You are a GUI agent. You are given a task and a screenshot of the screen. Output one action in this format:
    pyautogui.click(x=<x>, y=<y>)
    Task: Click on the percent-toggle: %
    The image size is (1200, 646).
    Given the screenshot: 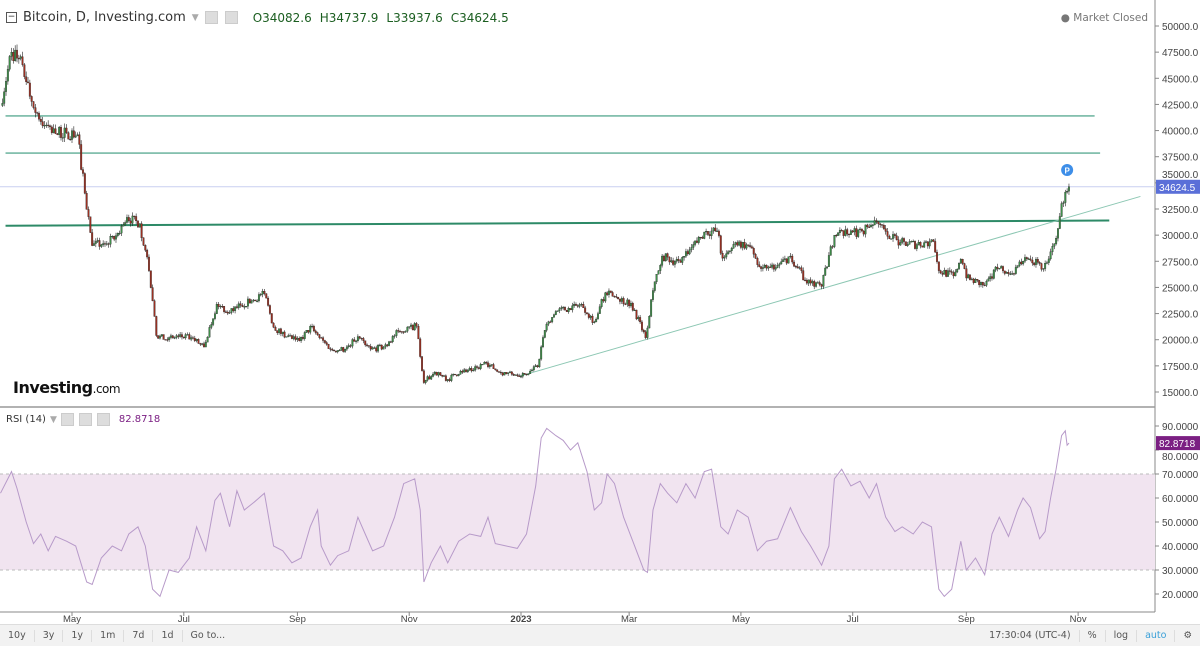 What is the action you would take?
    pyautogui.click(x=1093, y=635)
    